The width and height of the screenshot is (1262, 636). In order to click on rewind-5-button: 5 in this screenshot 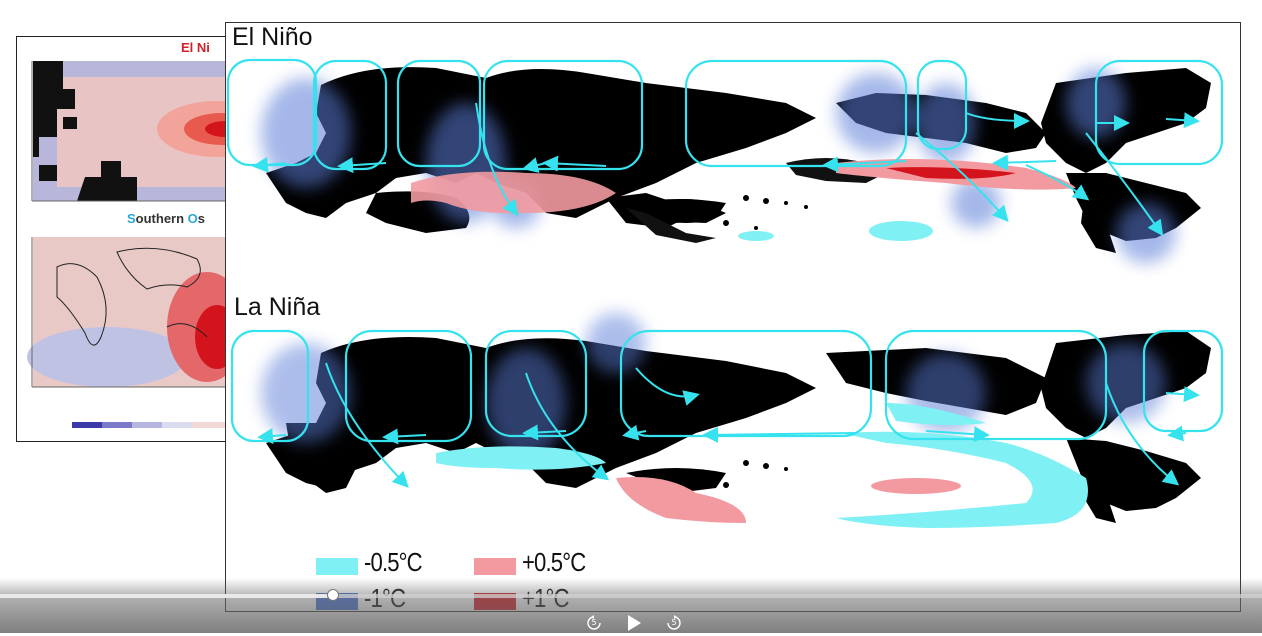, I will do `click(594, 623)`.